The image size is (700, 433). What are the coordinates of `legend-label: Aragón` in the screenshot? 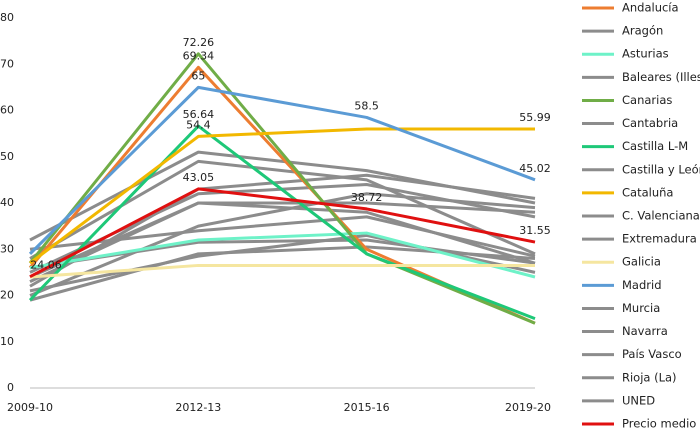 It's located at (642, 31).